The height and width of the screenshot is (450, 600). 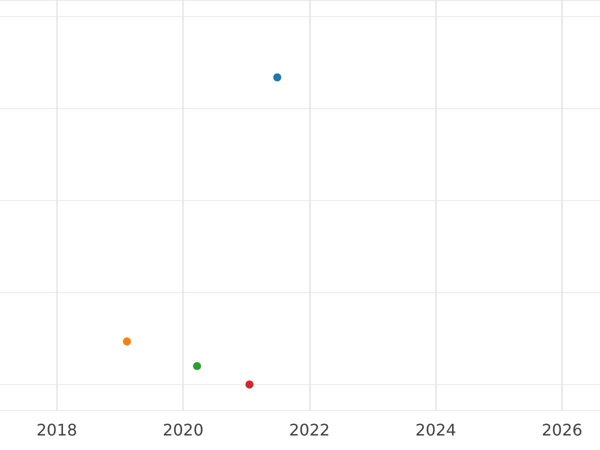 I want to click on x-tick-label: 2022, so click(x=309, y=430).